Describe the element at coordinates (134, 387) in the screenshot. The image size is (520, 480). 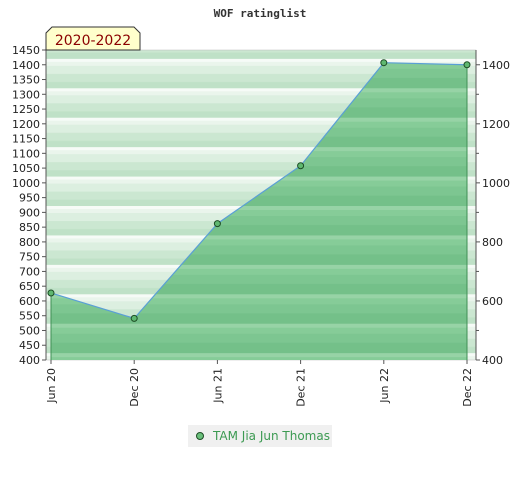
I see `x-tick-label: Dec 20` at that location.